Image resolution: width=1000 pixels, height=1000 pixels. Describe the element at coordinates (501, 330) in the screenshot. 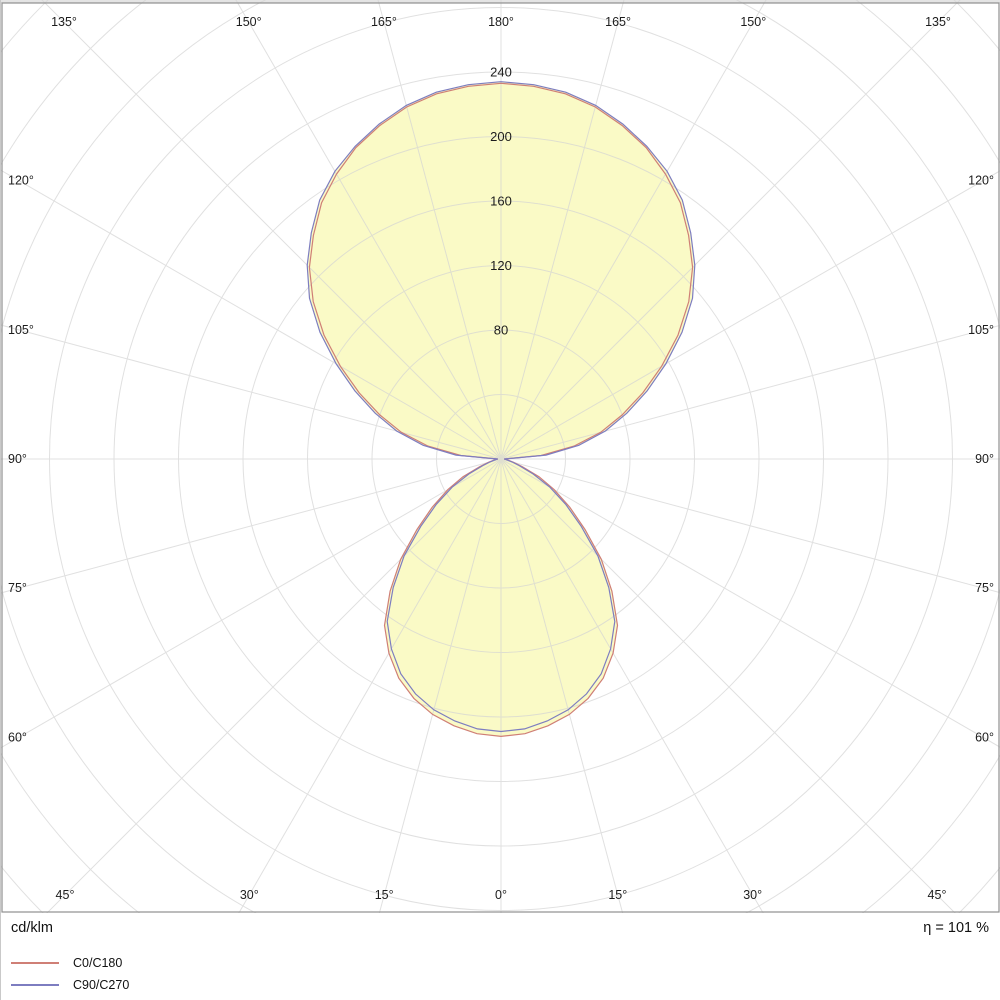

I see `ring-value-label: 80` at that location.